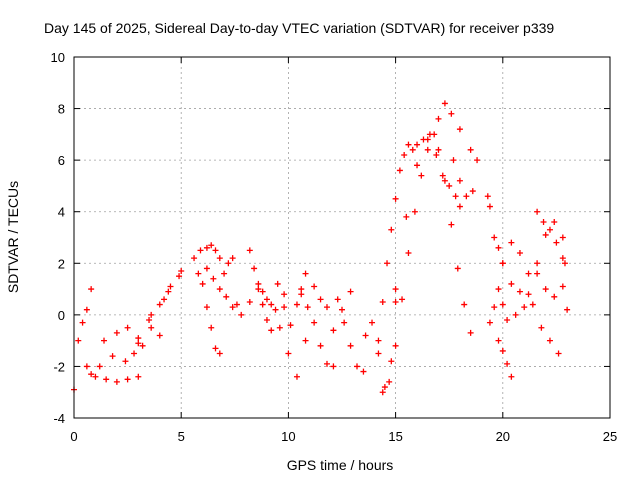  What do you see at coordinates (61, 212) in the screenshot?
I see `y-tick-label: 4` at bounding box center [61, 212].